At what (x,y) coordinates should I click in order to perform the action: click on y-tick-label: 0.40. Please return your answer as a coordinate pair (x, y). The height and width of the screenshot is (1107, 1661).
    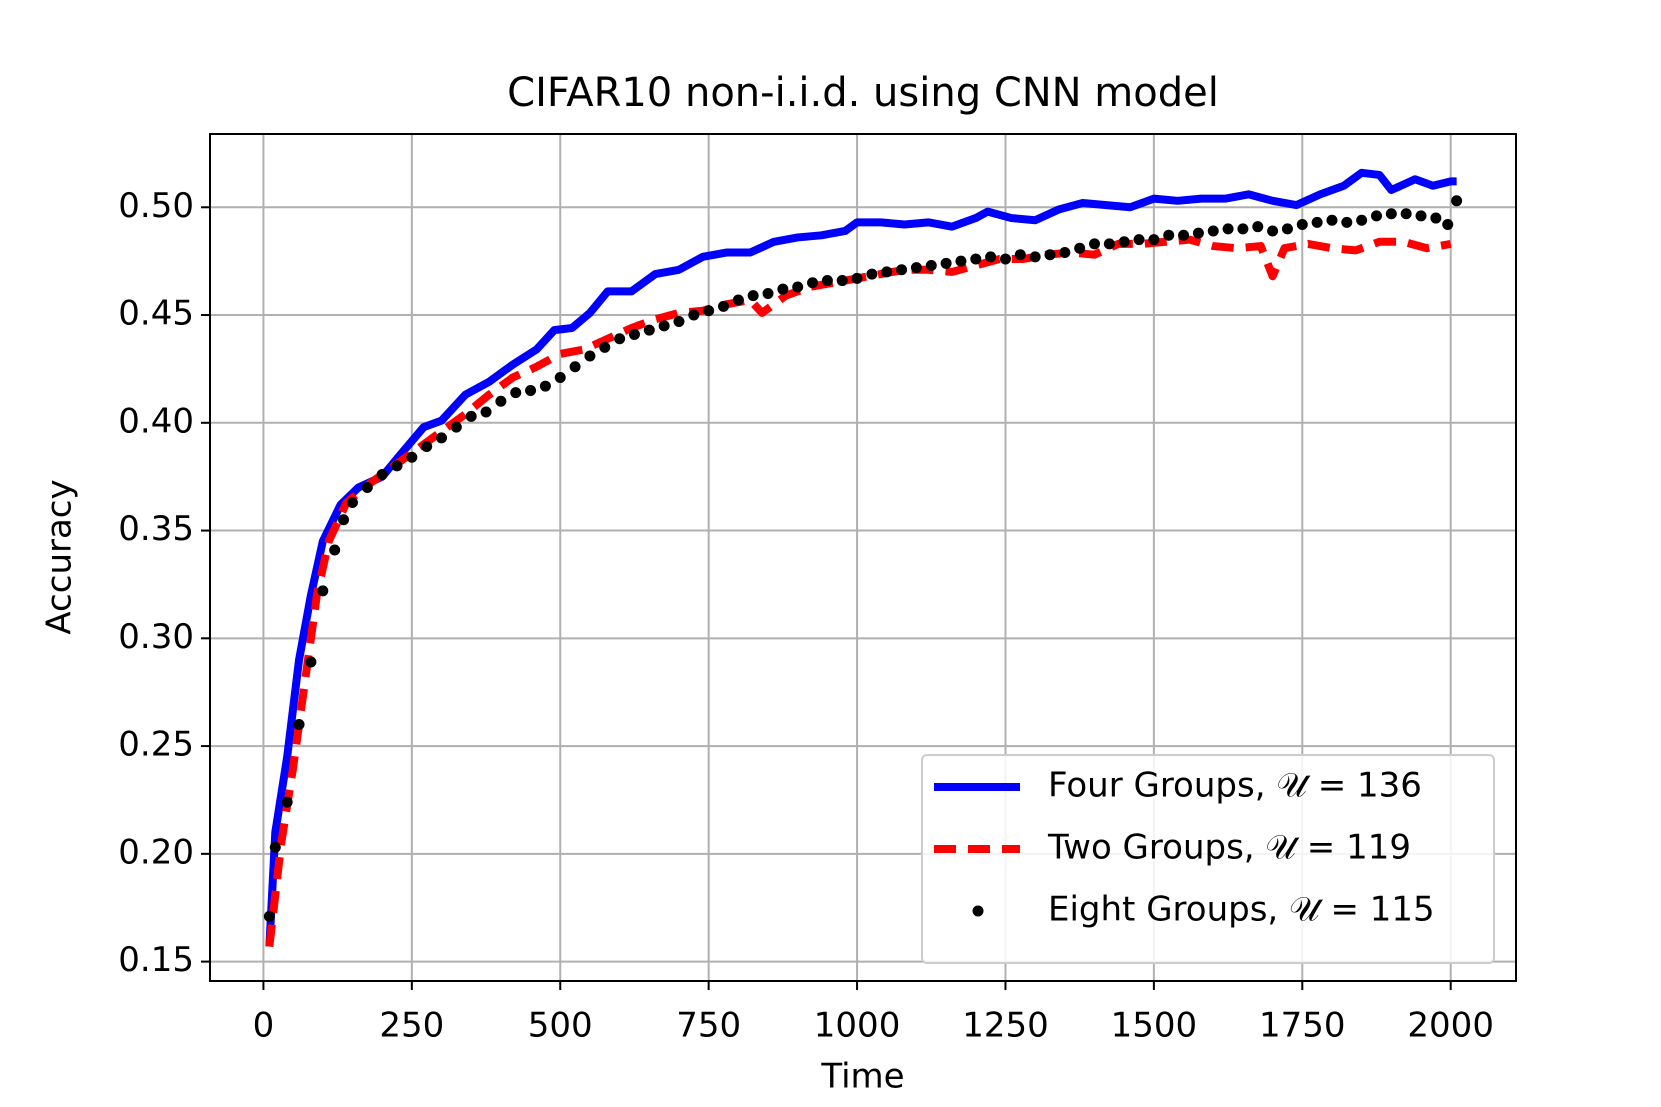
    Looking at the image, I should click on (156, 421).